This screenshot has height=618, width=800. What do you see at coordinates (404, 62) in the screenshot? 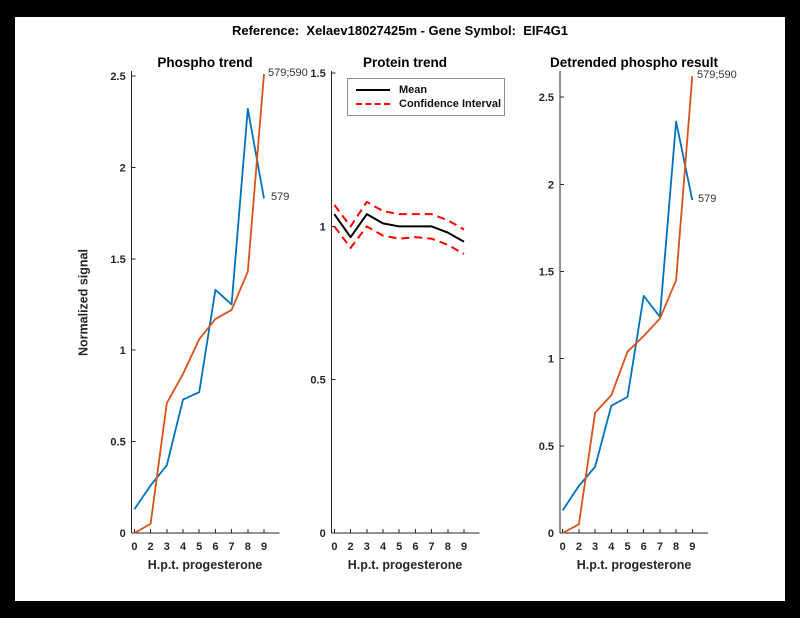
I see `plot-title-protein-trend: Protein trend` at bounding box center [404, 62].